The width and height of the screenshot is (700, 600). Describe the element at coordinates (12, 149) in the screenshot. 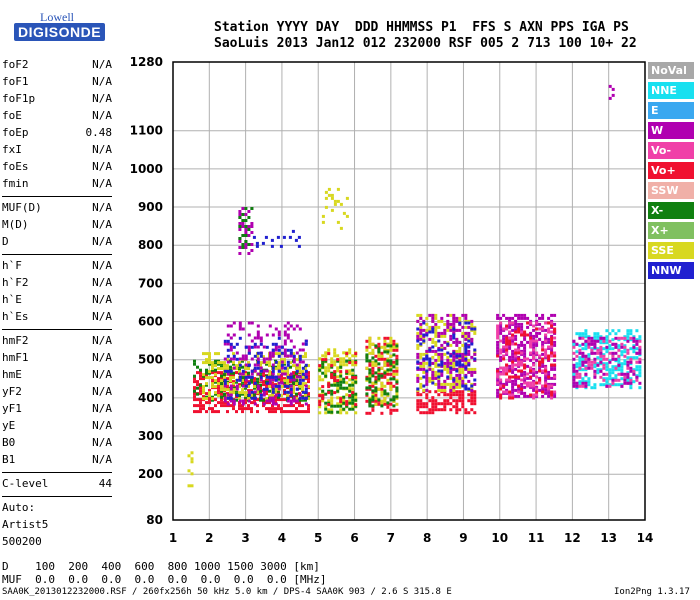

I see `param-label: fxI` at that location.